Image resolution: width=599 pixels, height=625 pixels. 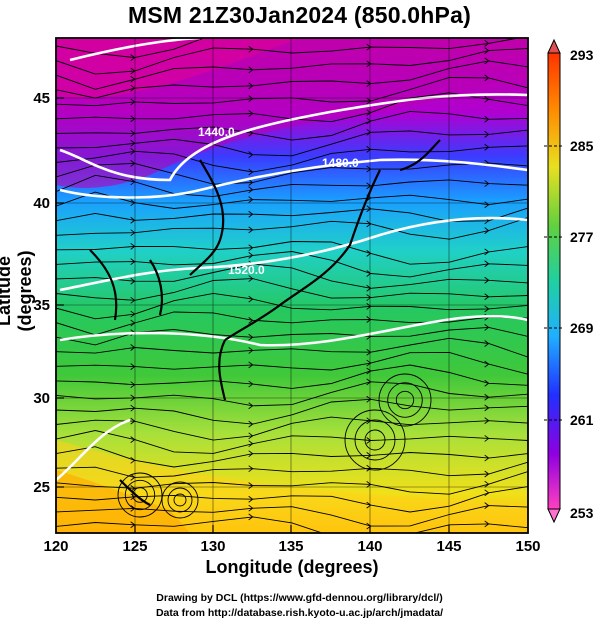 I want to click on xtick-label: 125, so click(x=134, y=546).